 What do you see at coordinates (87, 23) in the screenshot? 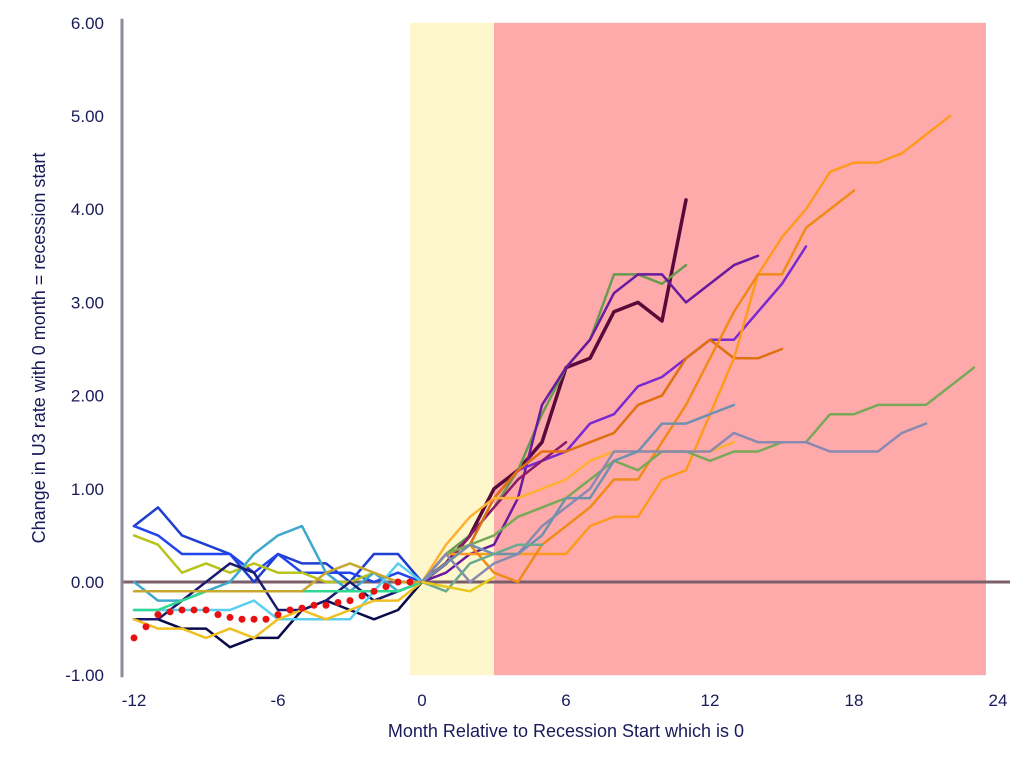
I see `y-tick-label: 6.00` at bounding box center [87, 23].